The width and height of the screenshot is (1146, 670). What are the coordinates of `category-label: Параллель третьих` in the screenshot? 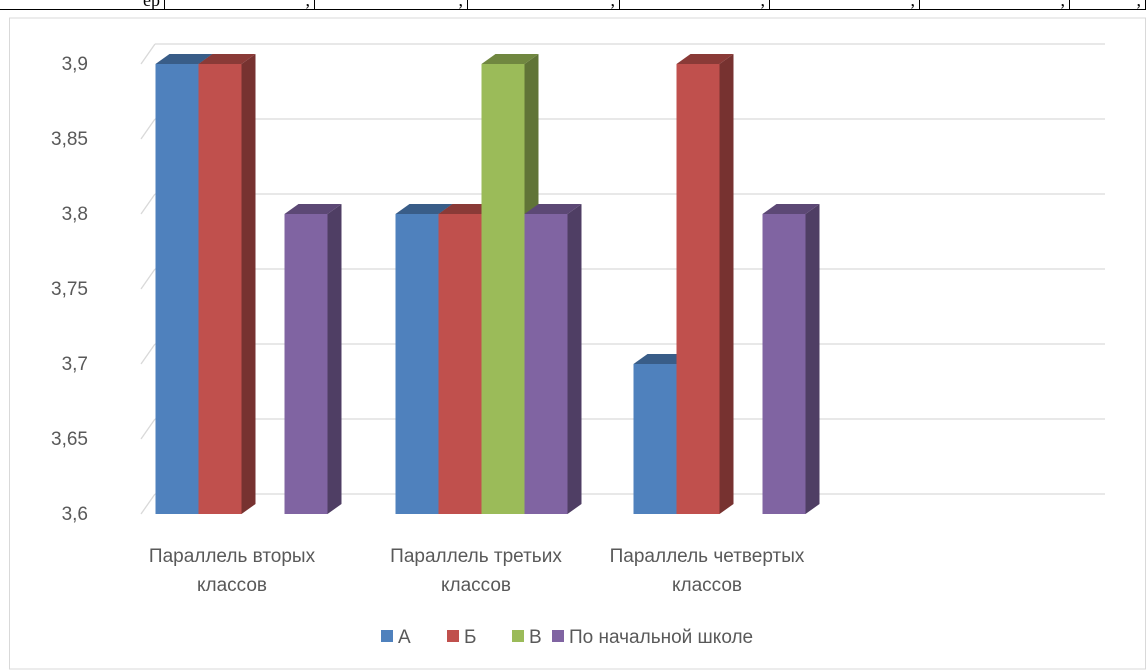 It's located at (476, 556).